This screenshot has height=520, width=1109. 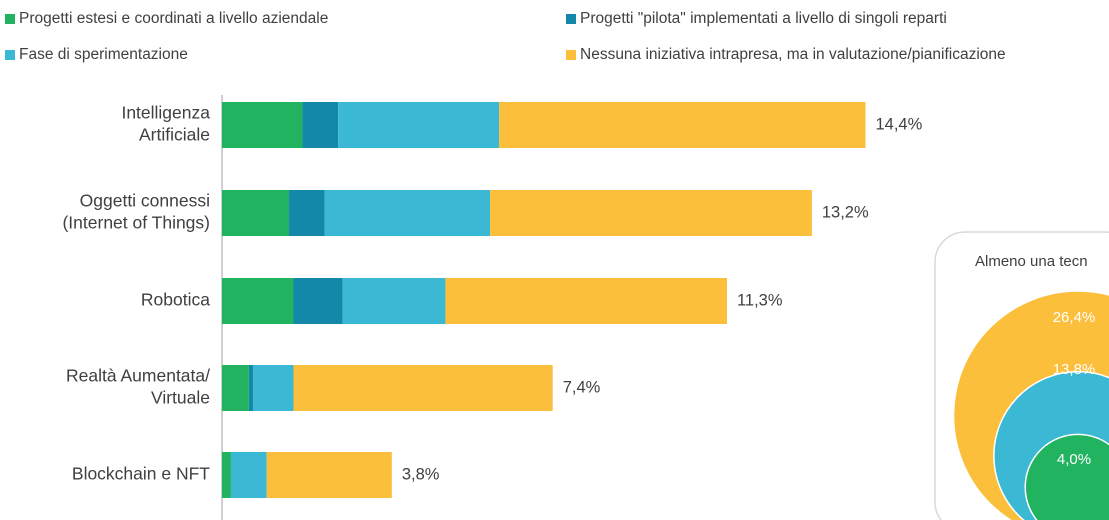 What do you see at coordinates (1074, 459) in the screenshot?
I see `circle-label: 4,0%` at bounding box center [1074, 459].